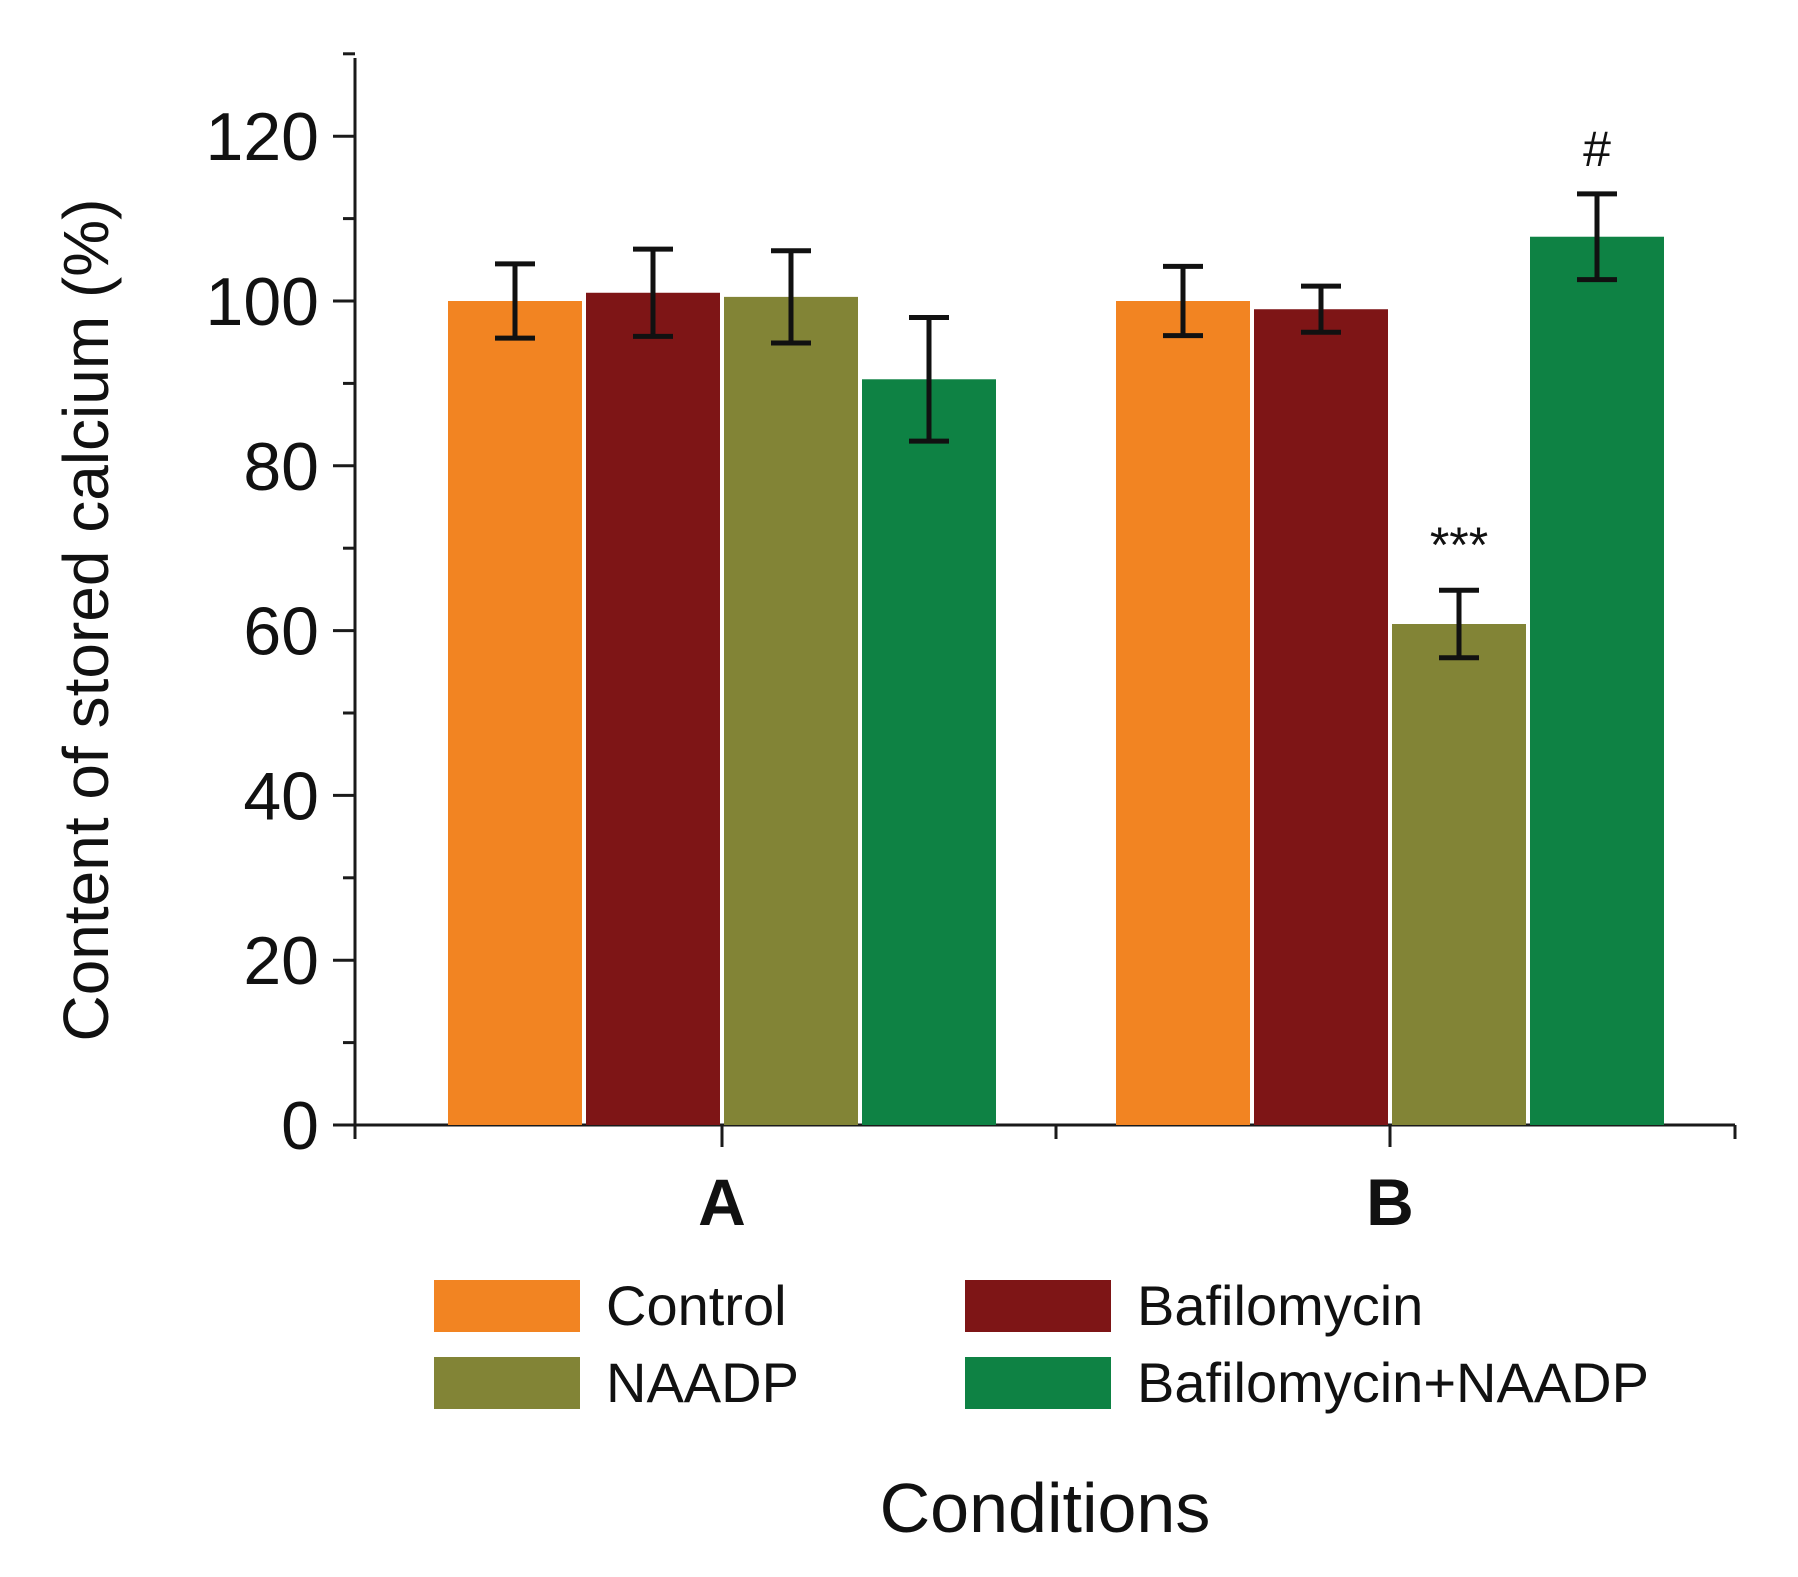  What do you see at coordinates (696, 1305) in the screenshot?
I see `legend-label: Control` at bounding box center [696, 1305].